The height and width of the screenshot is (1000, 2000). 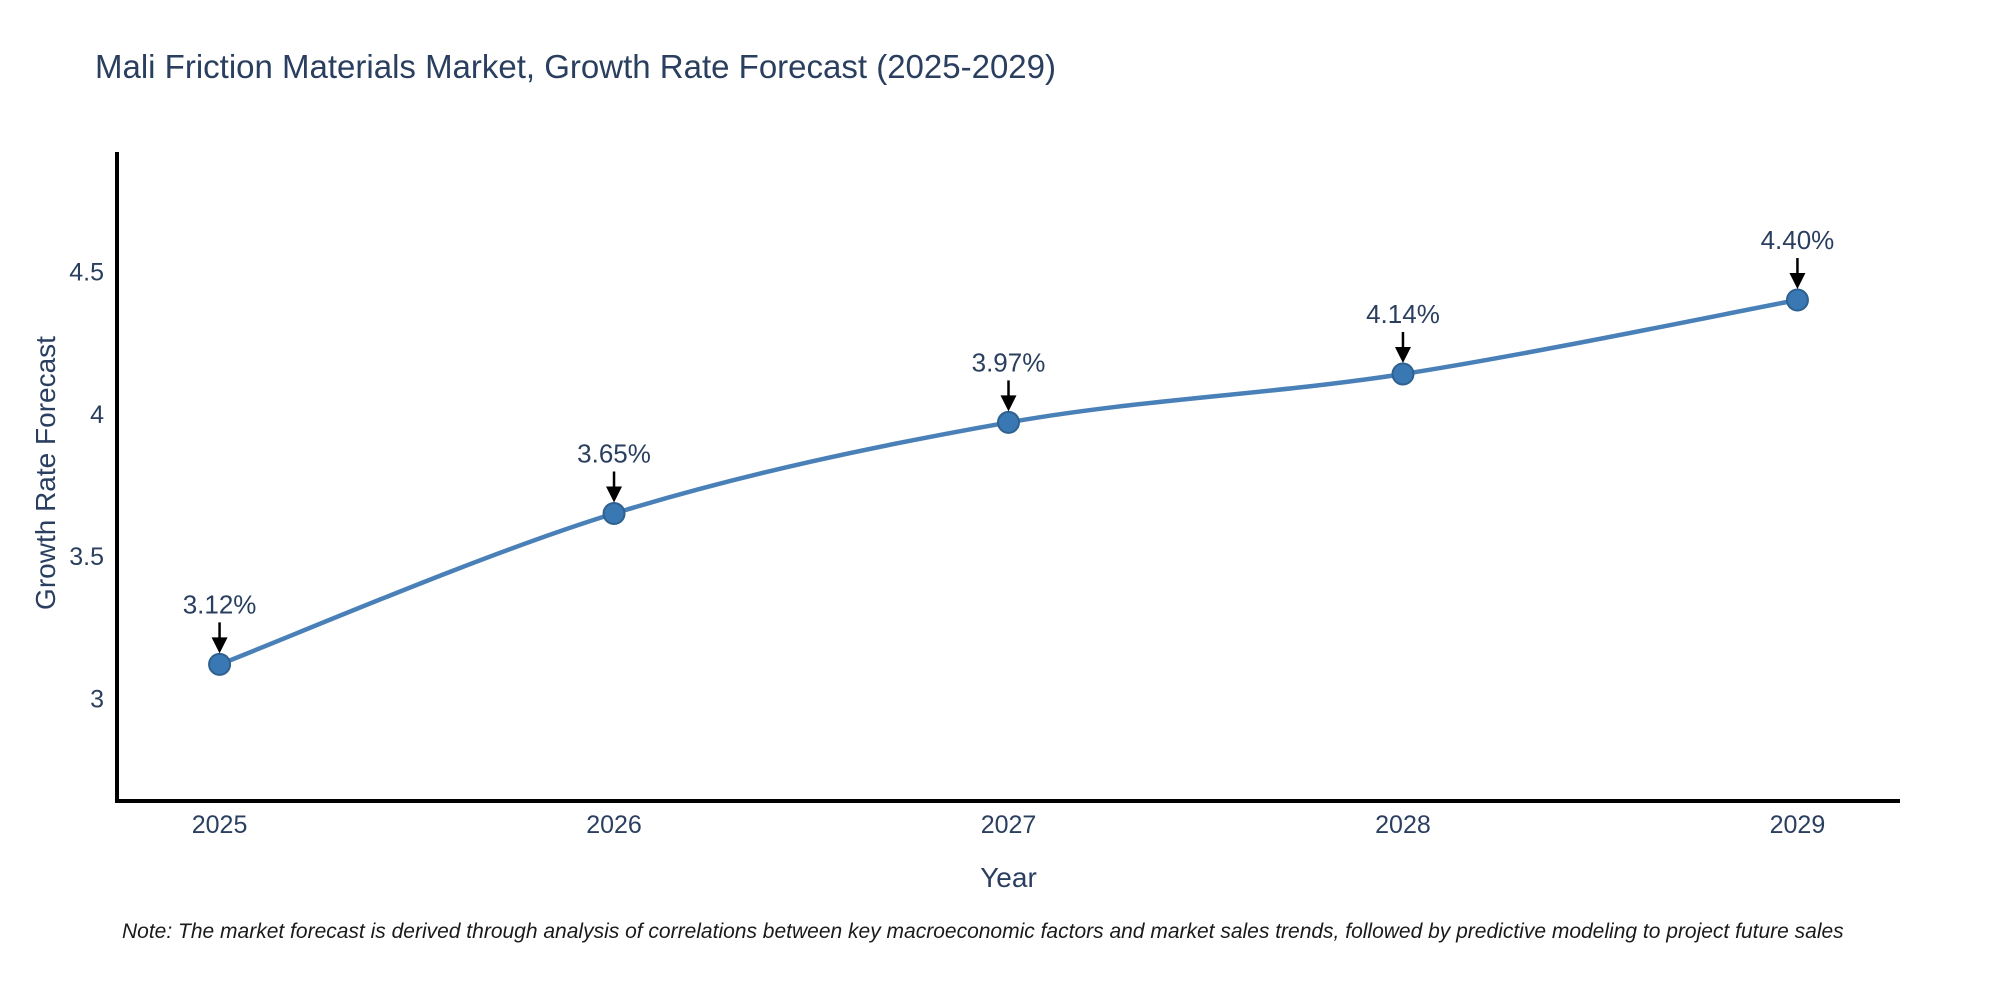 I want to click on data-point-label: 4.14%, so click(x=1403, y=314).